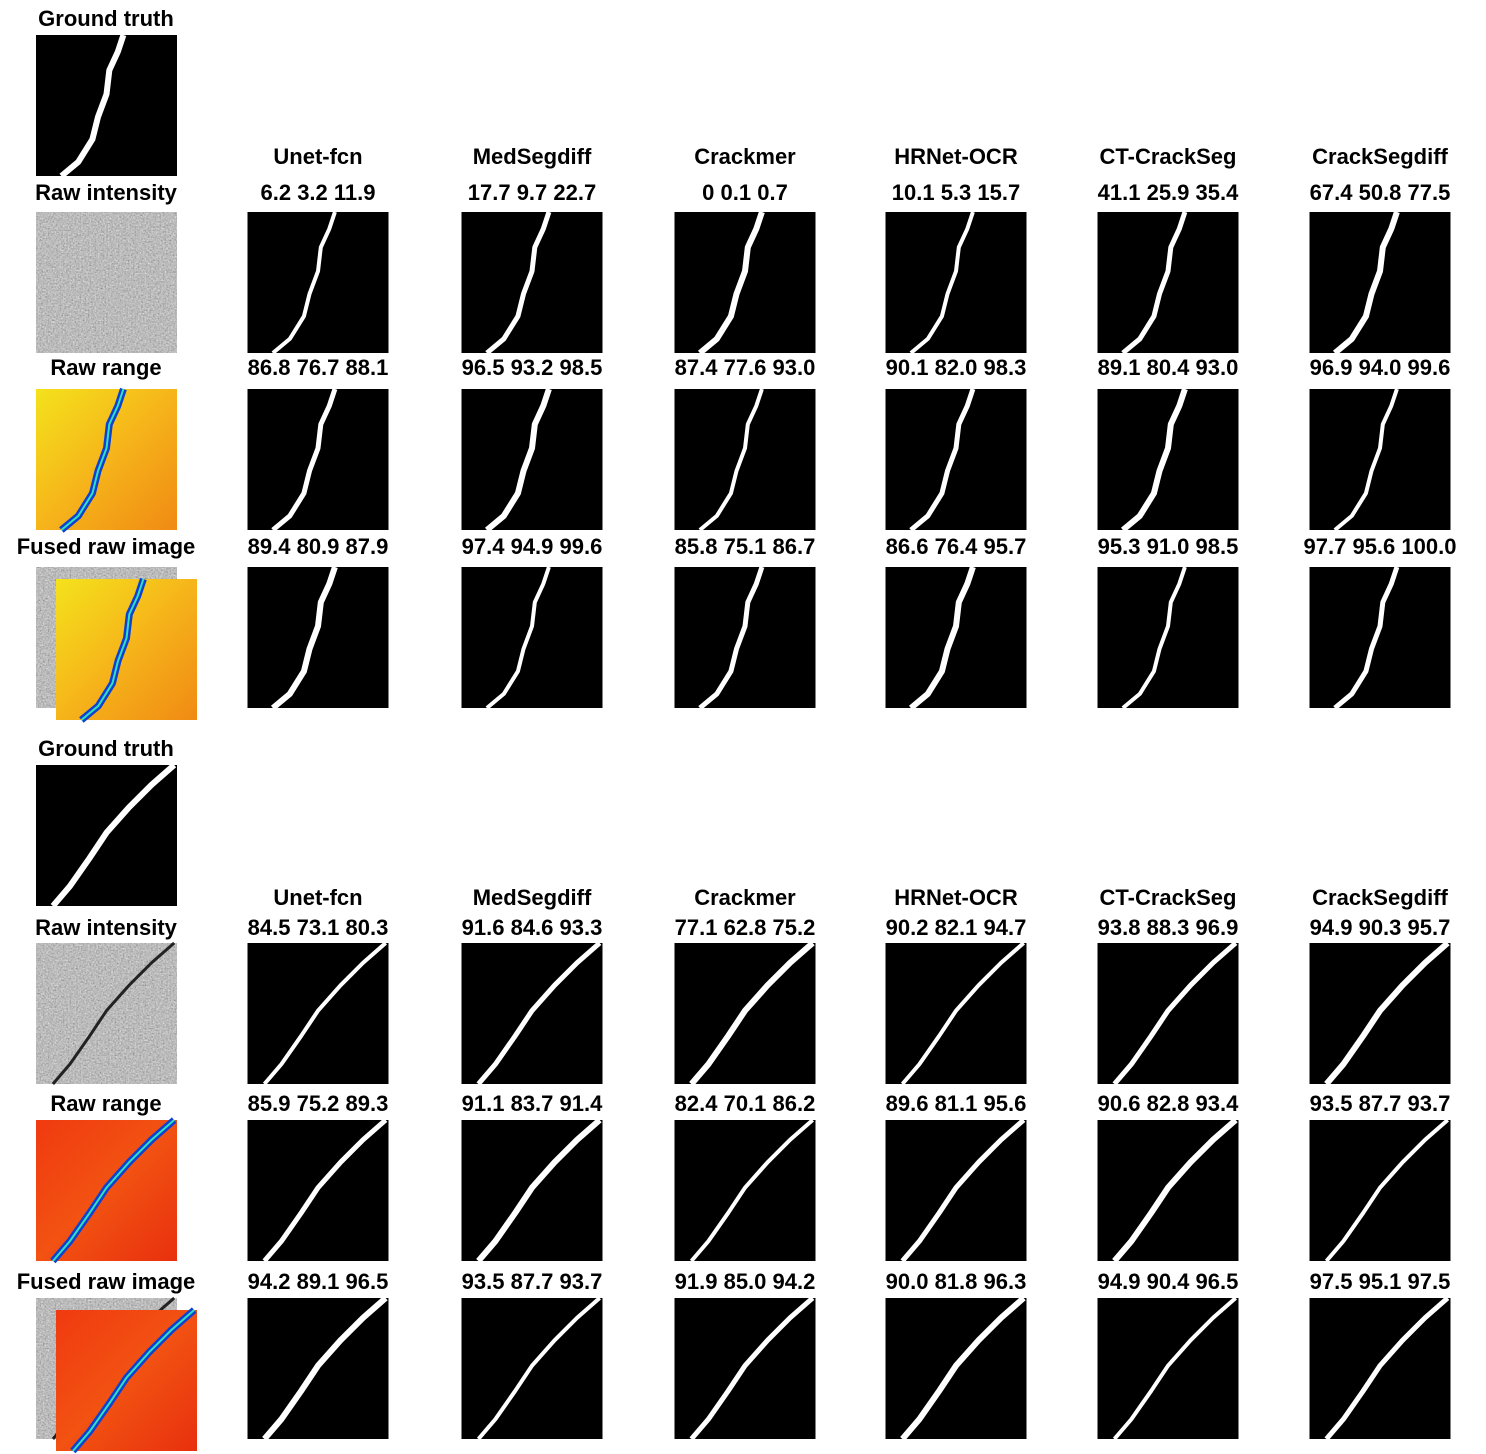 Image resolution: width=1486 pixels, height=1454 pixels. What do you see at coordinates (317, 156) in the screenshot?
I see `method-name: Unet-fcn` at bounding box center [317, 156].